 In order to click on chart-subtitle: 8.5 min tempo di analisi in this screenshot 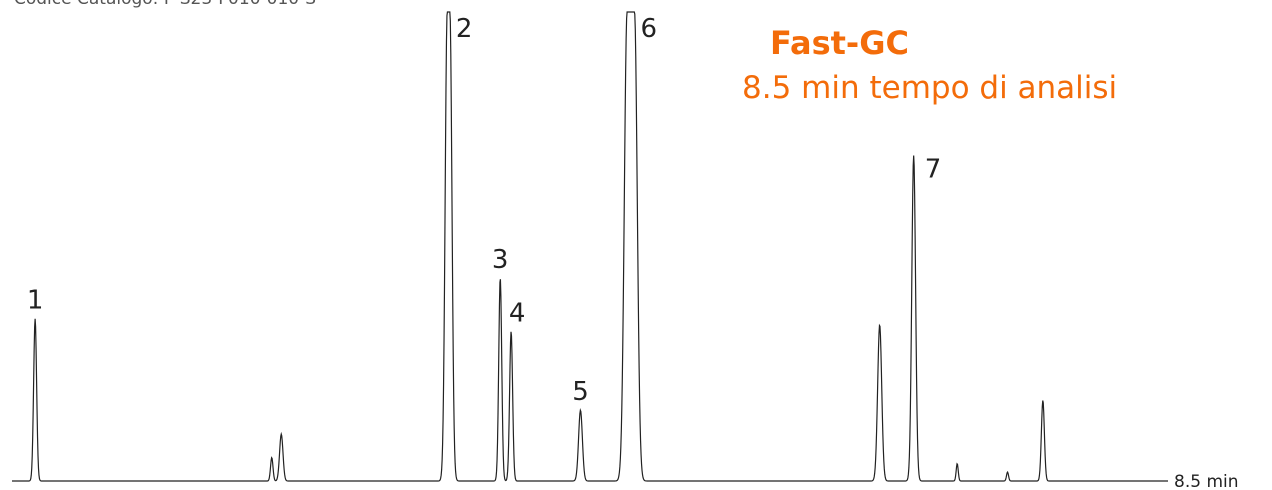, I will do `click(930, 88)`.